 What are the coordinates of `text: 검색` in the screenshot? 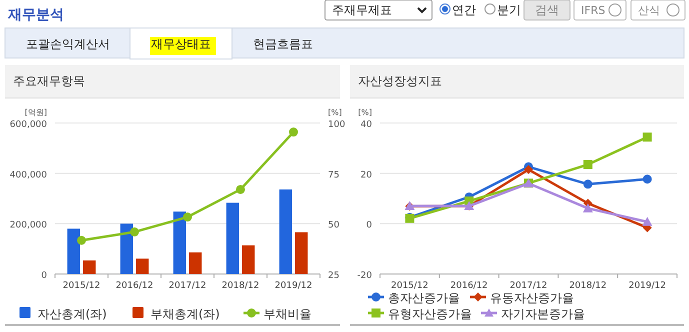 It's located at (547, 10).